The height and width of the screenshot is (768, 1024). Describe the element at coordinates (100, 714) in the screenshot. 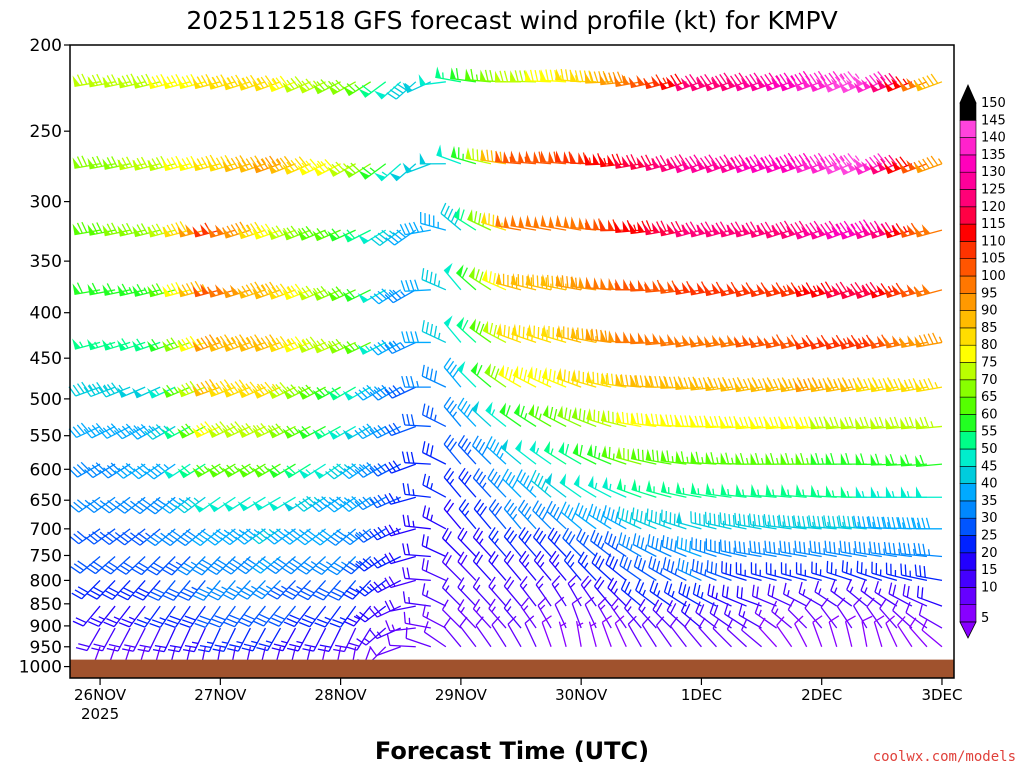

I see `x-tick-sublabel: 2025` at that location.